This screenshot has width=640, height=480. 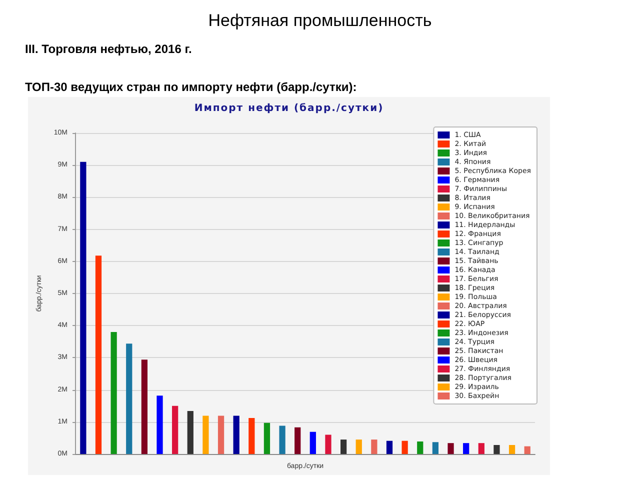 What do you see at coordinates (108, 49) in the screenshot?
I see `chart-subtitle: III. Торговля нефтью, 2016 г.` at bounding box center [108, 49].